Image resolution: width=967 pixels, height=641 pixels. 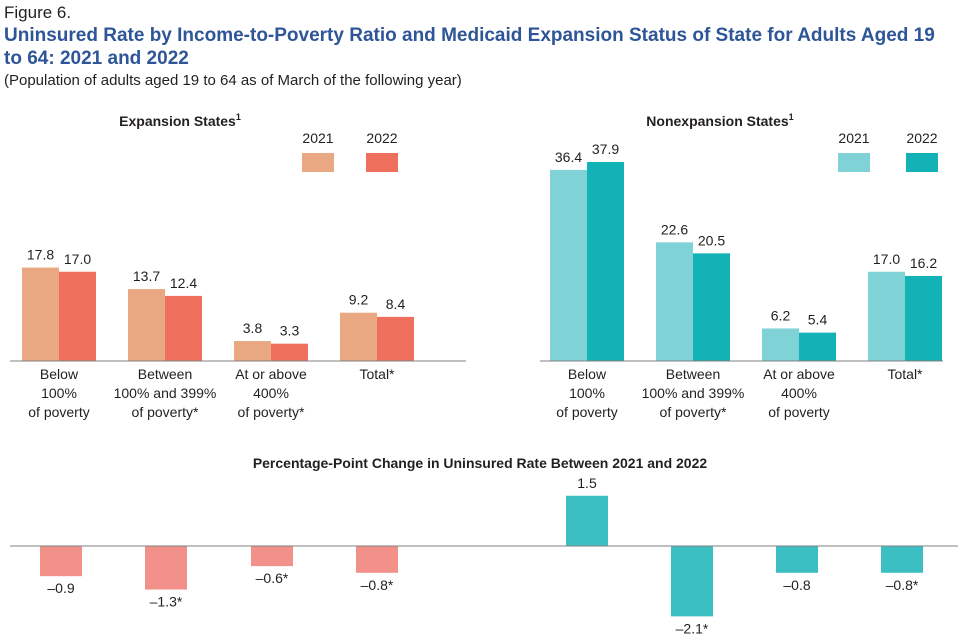 What do you see at coordinates (271, 374) in the screenshot?
I see `expansion-category-label-2-0: At or above` at bounding box center [271, 374].